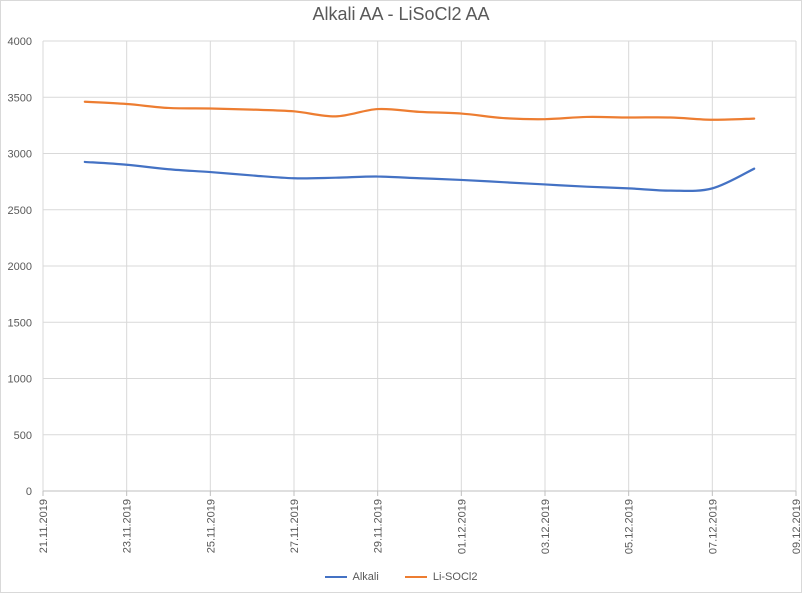 Image resolution: width=802 pixels, height=593 pixels. Describe the element at coordinates (462, 526) in the screenshot. I see `x-tick-label: 01.12.2019` at that location.